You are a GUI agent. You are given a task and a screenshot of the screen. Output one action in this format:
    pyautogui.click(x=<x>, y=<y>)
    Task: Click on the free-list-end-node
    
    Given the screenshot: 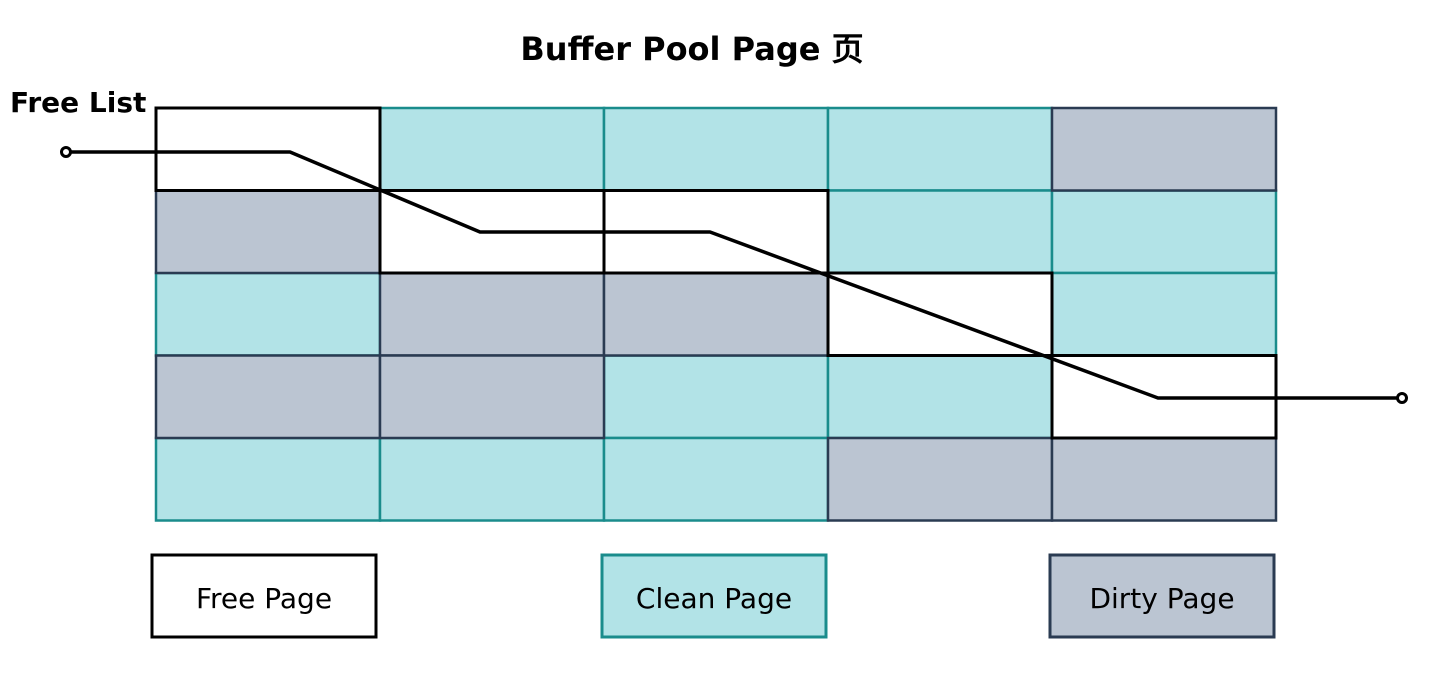 What is the action you would take?
    pyautogui.click(x=1402, y=398)
    